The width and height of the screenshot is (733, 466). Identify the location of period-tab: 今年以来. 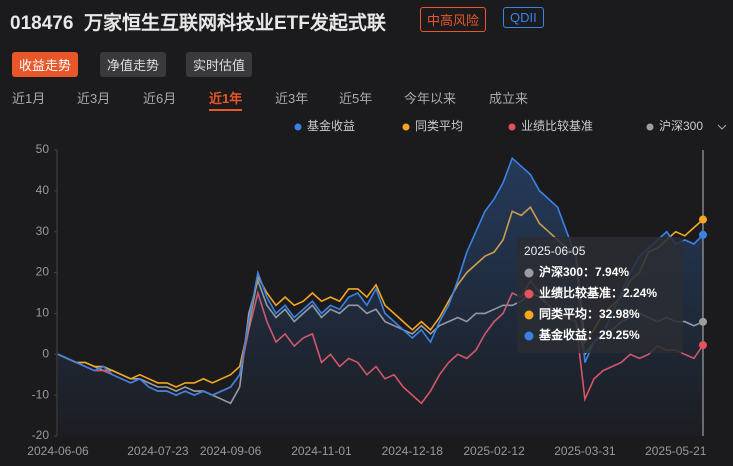
(430, 98).